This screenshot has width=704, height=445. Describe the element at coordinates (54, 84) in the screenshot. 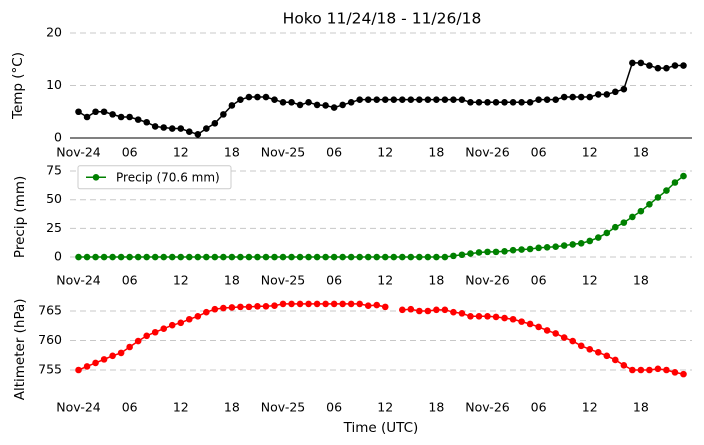

I see `y-tick-label: 10` at that location.